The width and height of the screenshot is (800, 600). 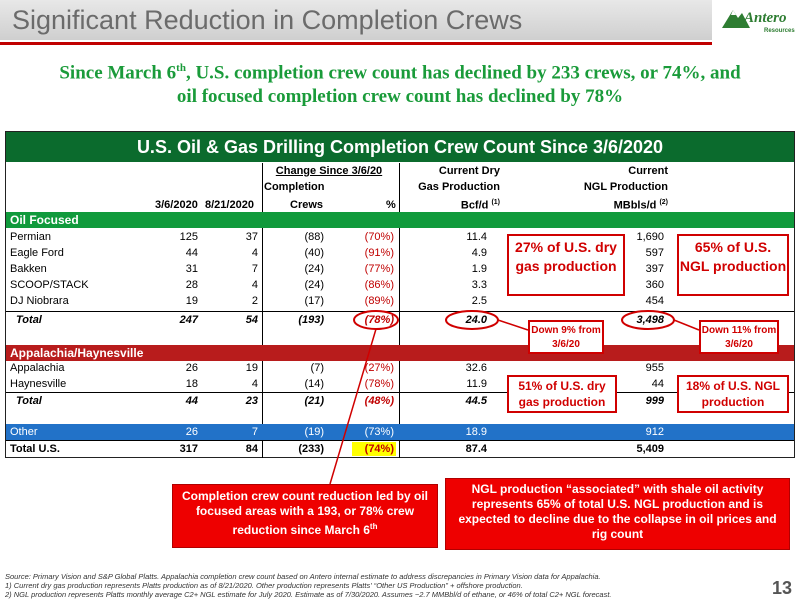 I want to click on app-row-1-name: Haynesville, so click(x=38, y=384).